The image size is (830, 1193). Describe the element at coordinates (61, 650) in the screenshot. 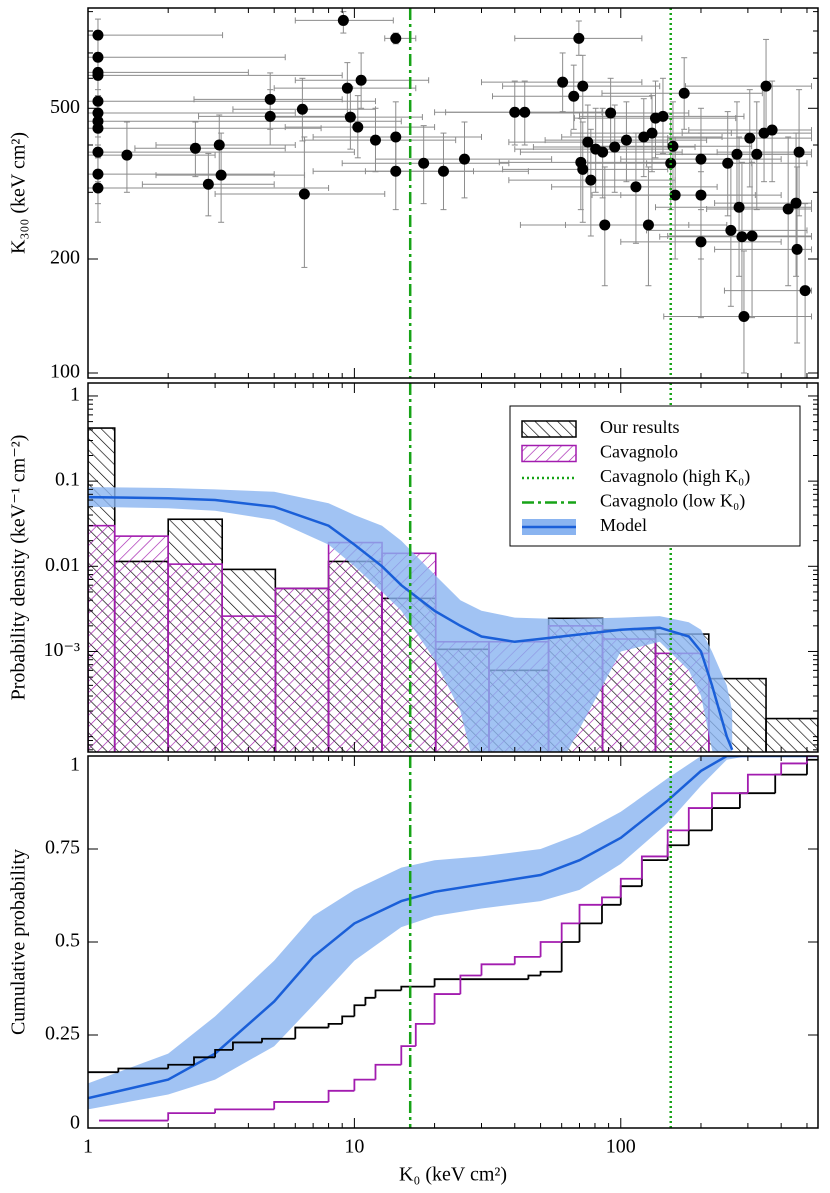

I see `y-tick-label: 10⁻³` at that location.